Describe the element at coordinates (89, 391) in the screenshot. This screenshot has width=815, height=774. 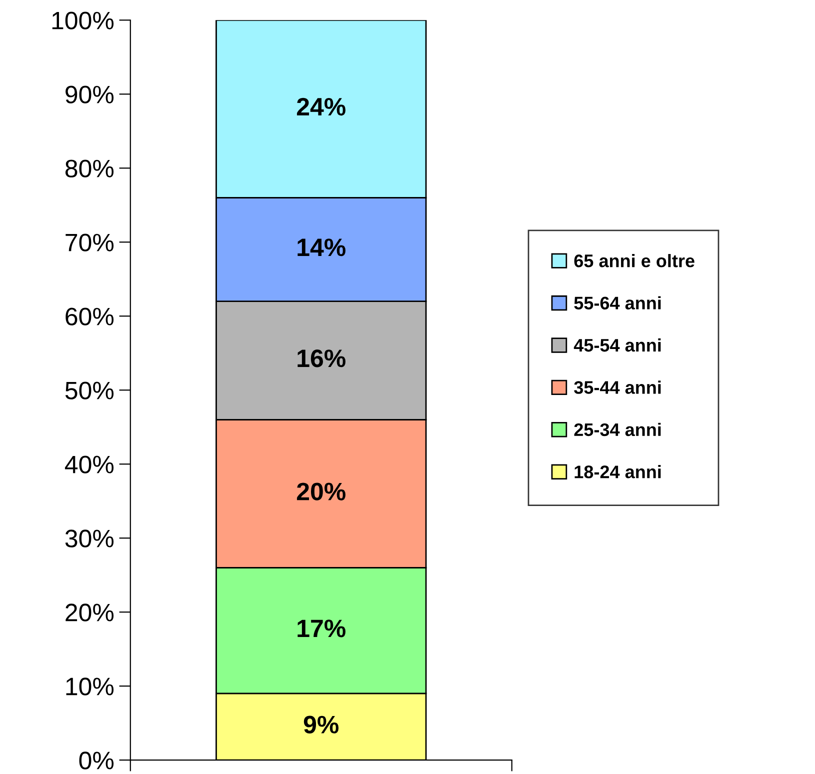
I see `y-tick-label: 50%` at that location.